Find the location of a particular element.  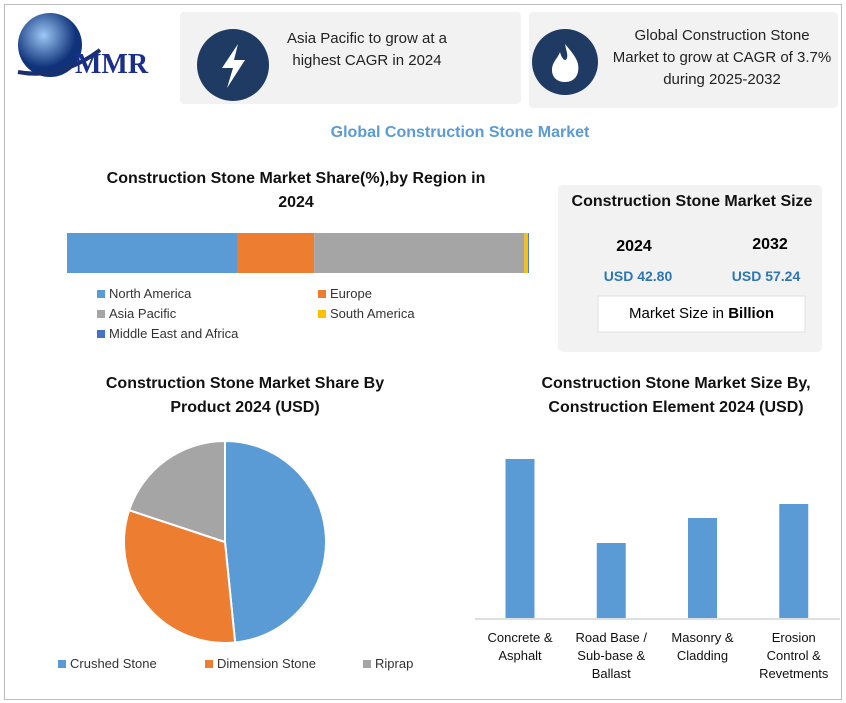

logo-swoosh is located at coordinates (59, 62).